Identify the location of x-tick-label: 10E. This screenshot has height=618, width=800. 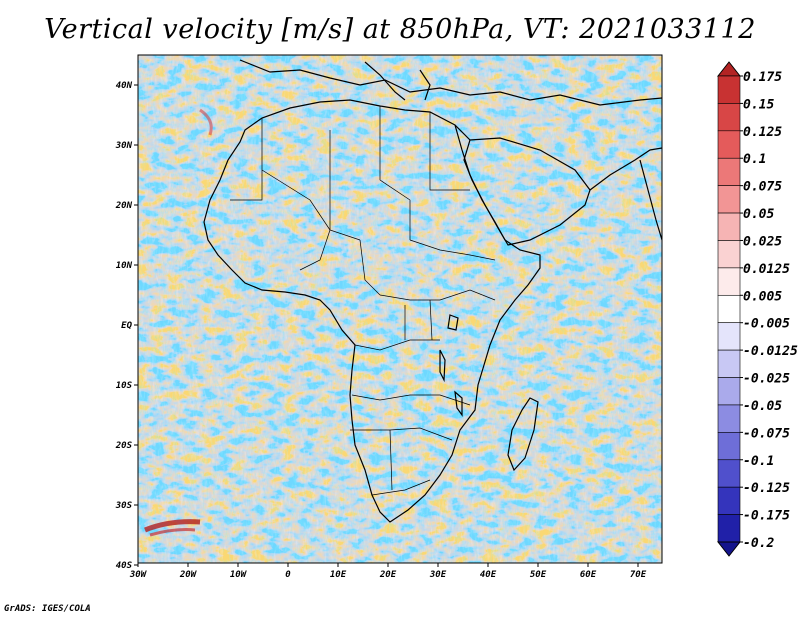
(338, 575).